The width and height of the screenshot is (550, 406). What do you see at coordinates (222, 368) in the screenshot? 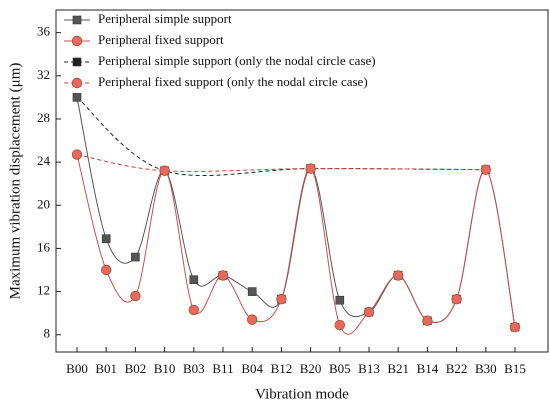
I see `x-tick-label: B11` at bounding box center [222, 368].